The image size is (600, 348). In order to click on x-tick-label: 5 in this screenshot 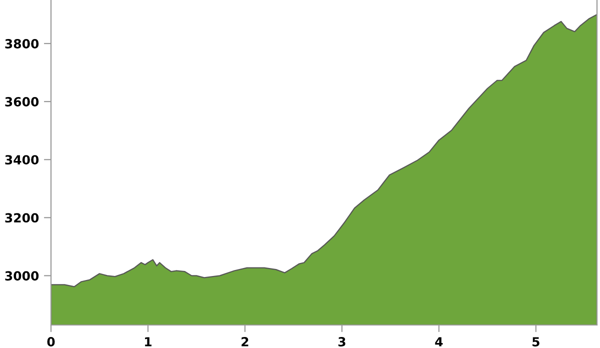, I will do `click(536, 341)`.